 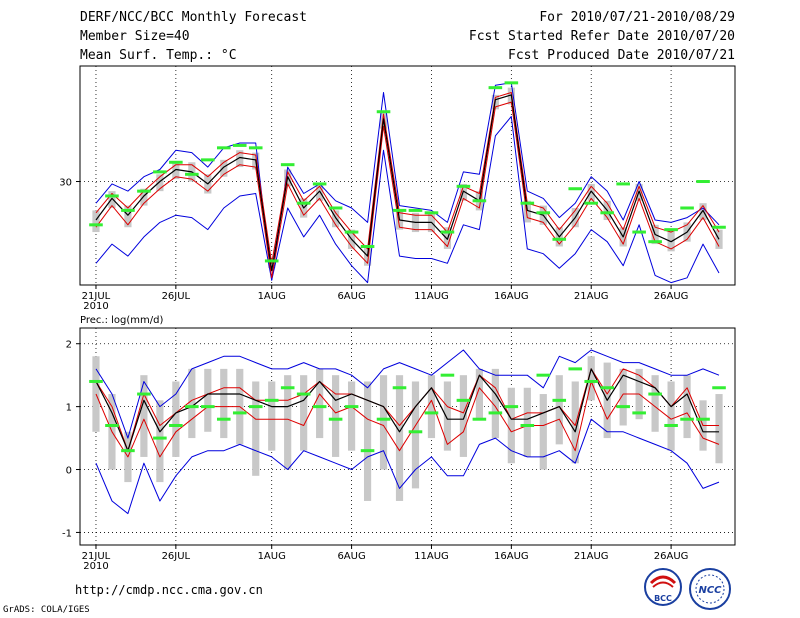 I want to click on svg-text: NCC, so click(x=710, y=590).